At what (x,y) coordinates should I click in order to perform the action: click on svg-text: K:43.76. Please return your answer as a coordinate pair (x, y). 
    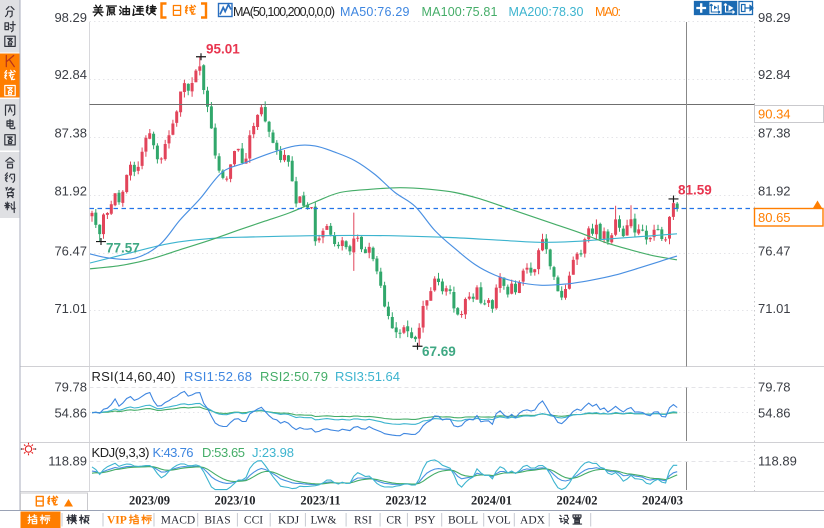
    Looking at the image, I should click on (173, 452).